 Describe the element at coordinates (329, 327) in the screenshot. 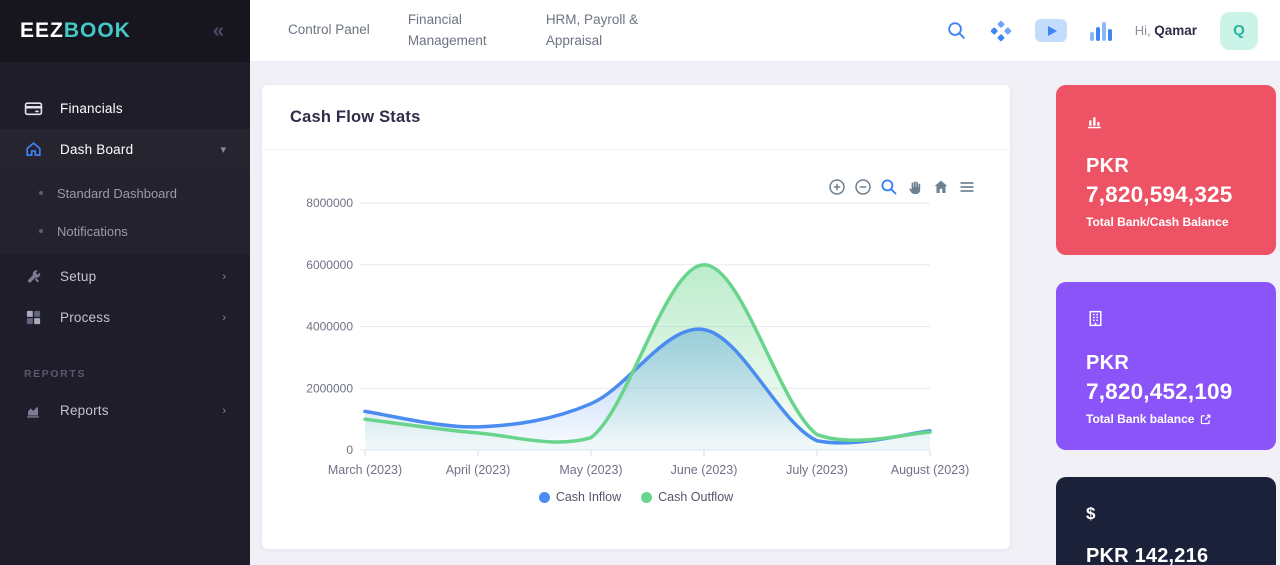

I see `svg-text: 4000000` at that location.